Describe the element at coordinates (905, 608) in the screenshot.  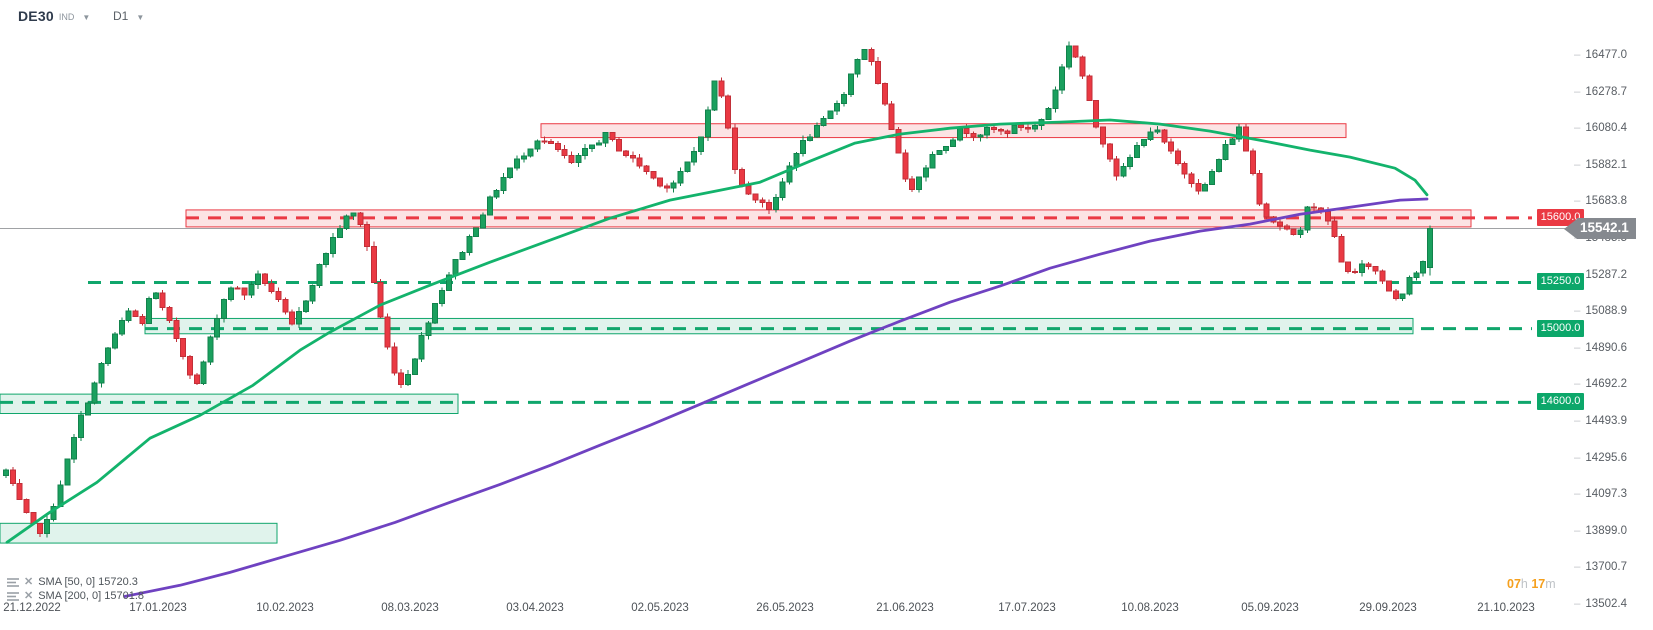
I see `x-axis-date: 21.06.2023` at that location.